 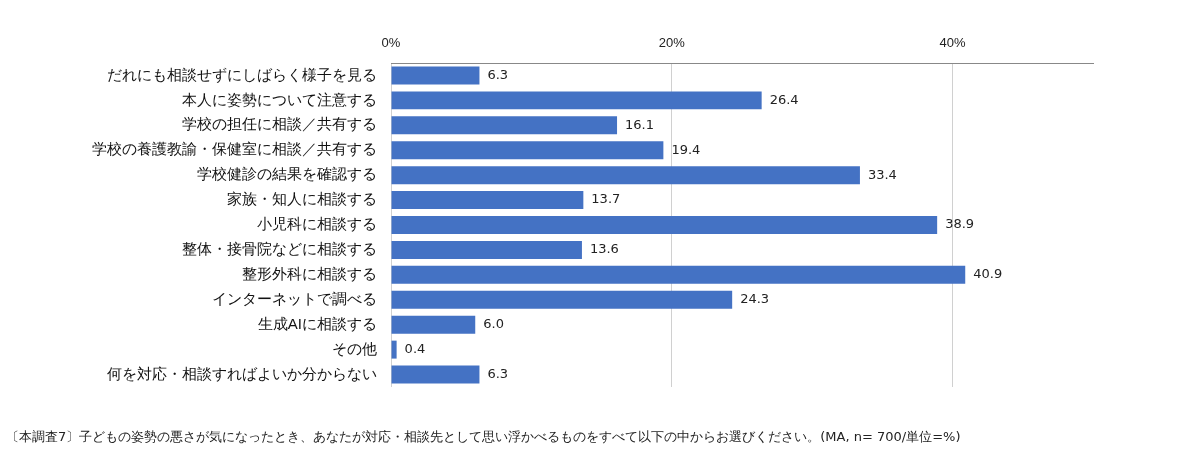 I want to click on y-tick-label: 学校の担任に相談／共有する, so click(x=279, y=124).